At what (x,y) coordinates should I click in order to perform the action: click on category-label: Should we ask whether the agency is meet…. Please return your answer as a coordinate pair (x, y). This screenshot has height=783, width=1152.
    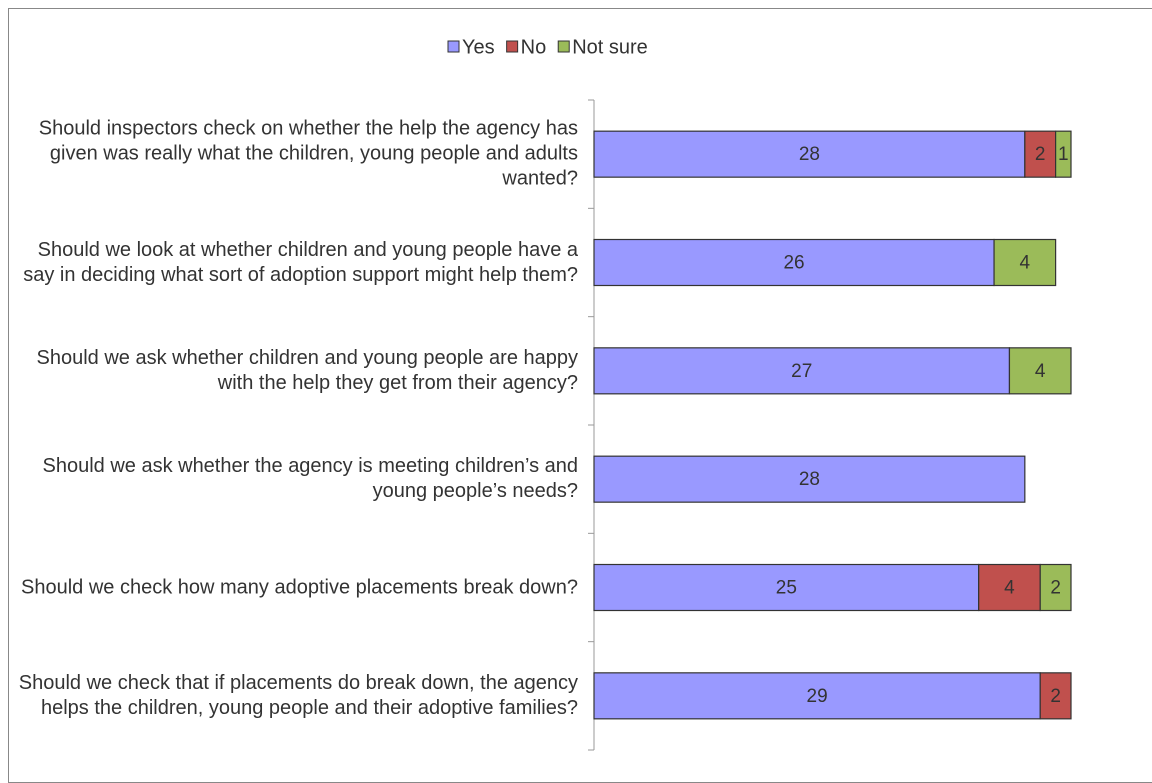
    Looking at the image, I should click on (310, 479).